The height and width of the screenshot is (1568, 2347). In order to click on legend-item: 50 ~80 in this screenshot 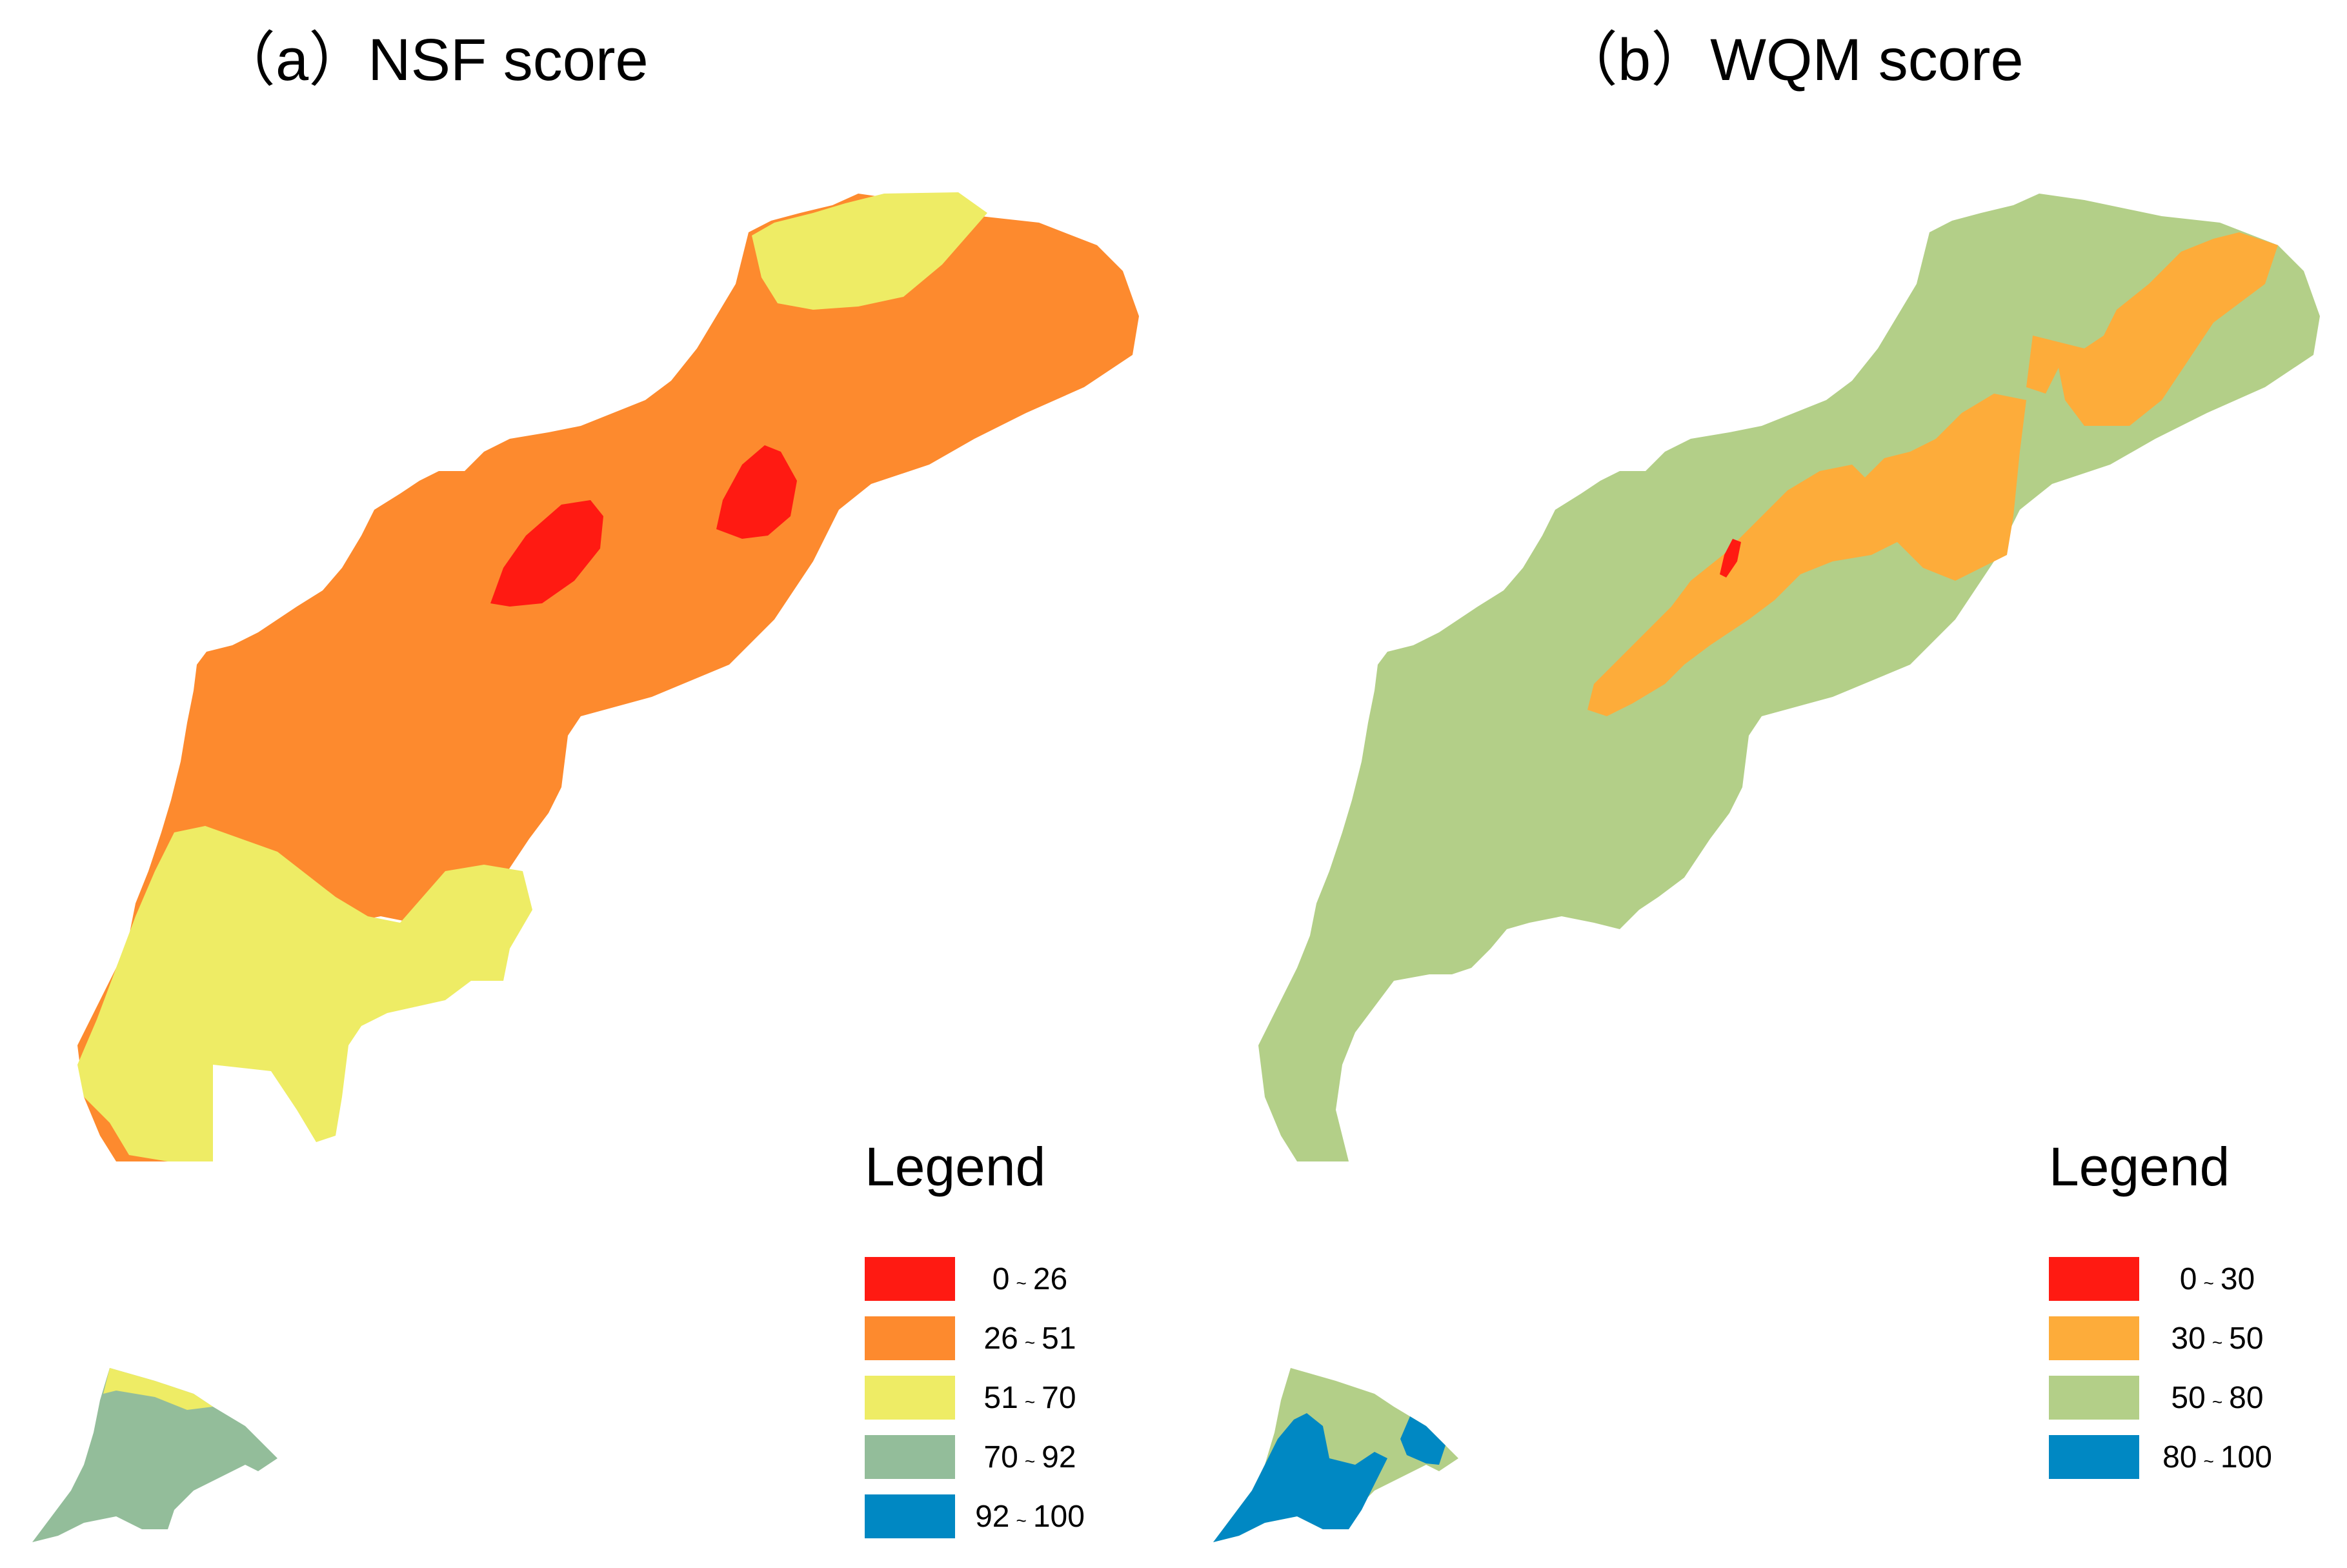, I will do `click(2170, 1397)`.